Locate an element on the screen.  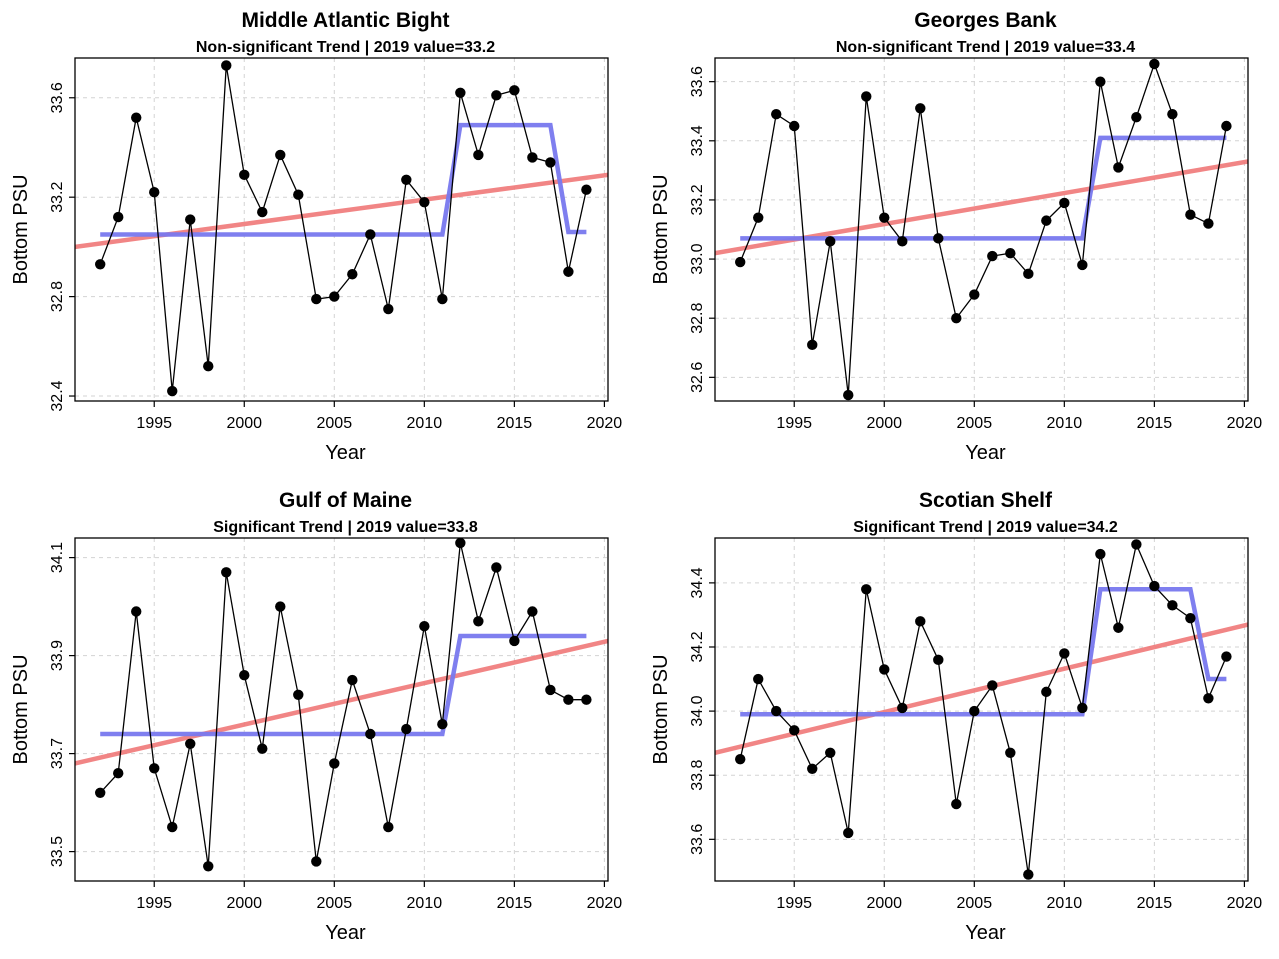
x-tick-label: 2015 is located at coordinates (515, 903).